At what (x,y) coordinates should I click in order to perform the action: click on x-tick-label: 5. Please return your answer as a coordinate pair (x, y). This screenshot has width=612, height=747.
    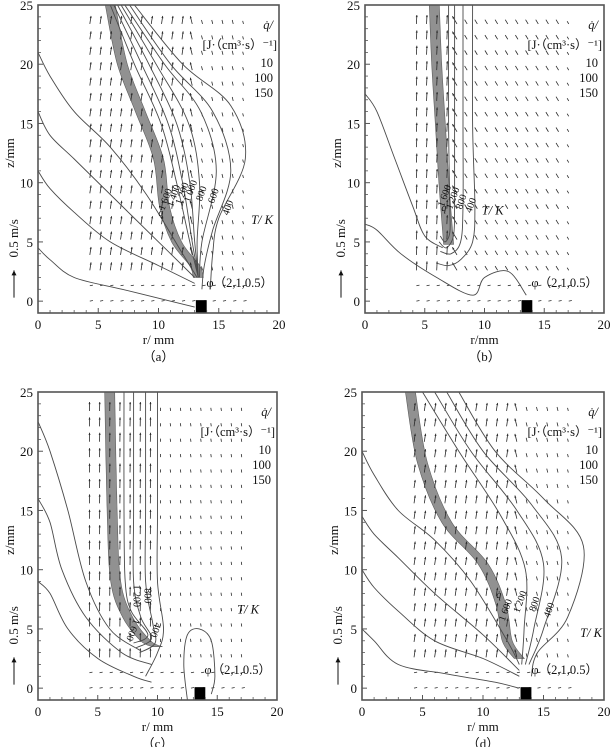
    Looking at the image, I should click on (98, 324).